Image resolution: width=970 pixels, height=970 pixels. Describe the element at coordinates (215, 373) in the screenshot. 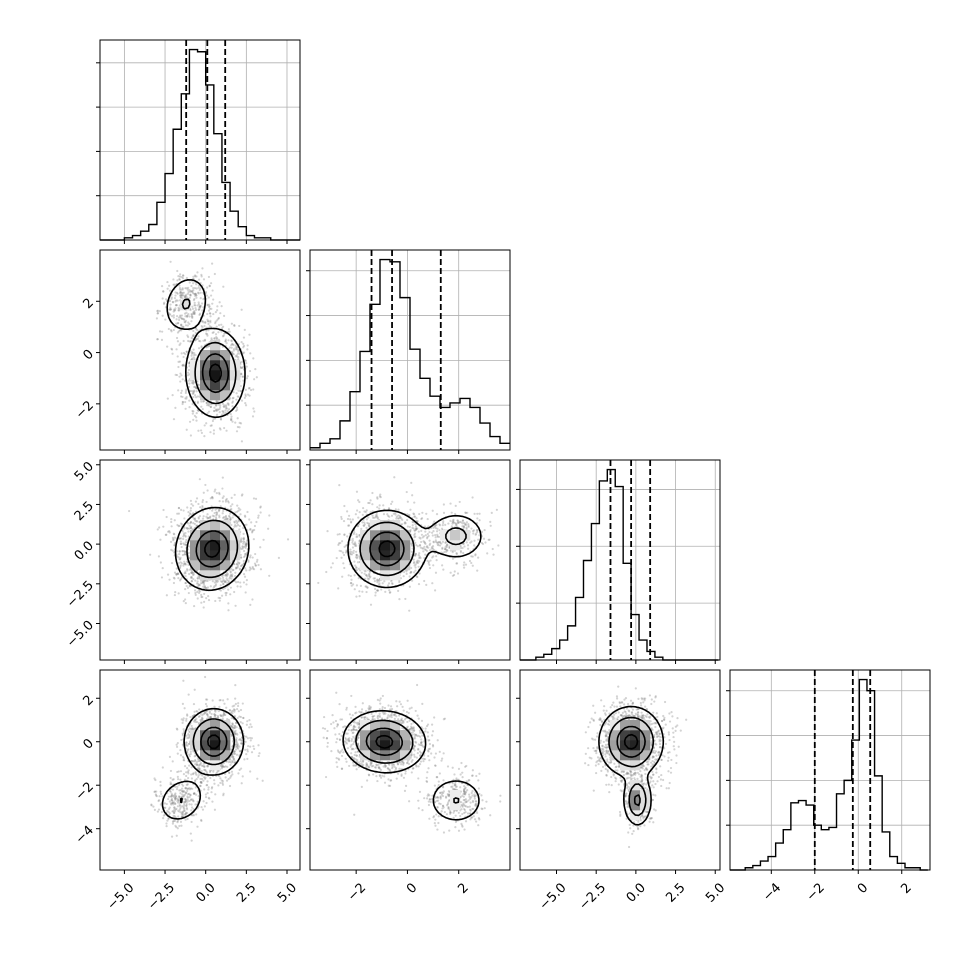

I see `contour-level` at that location.